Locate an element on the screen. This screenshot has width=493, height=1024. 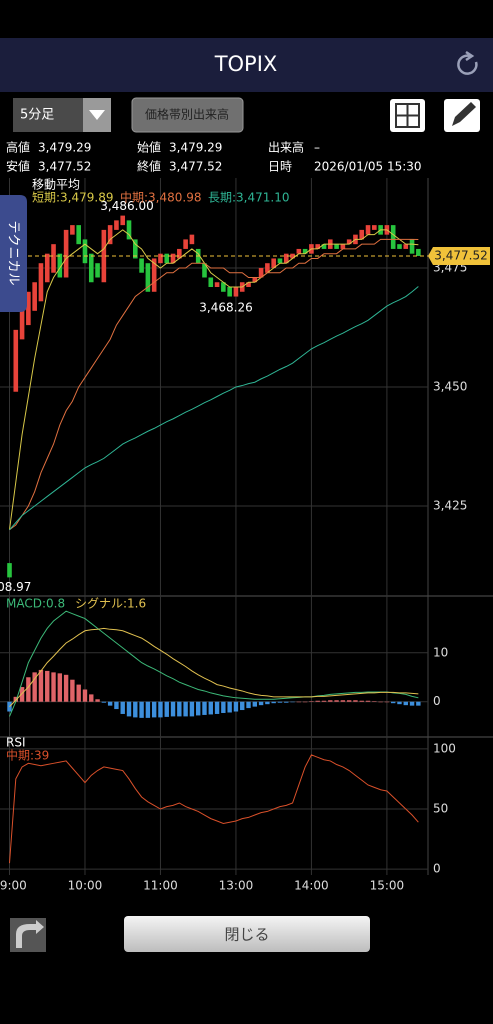
close-button-label: 閉じる is located at coordinates (246, 935).